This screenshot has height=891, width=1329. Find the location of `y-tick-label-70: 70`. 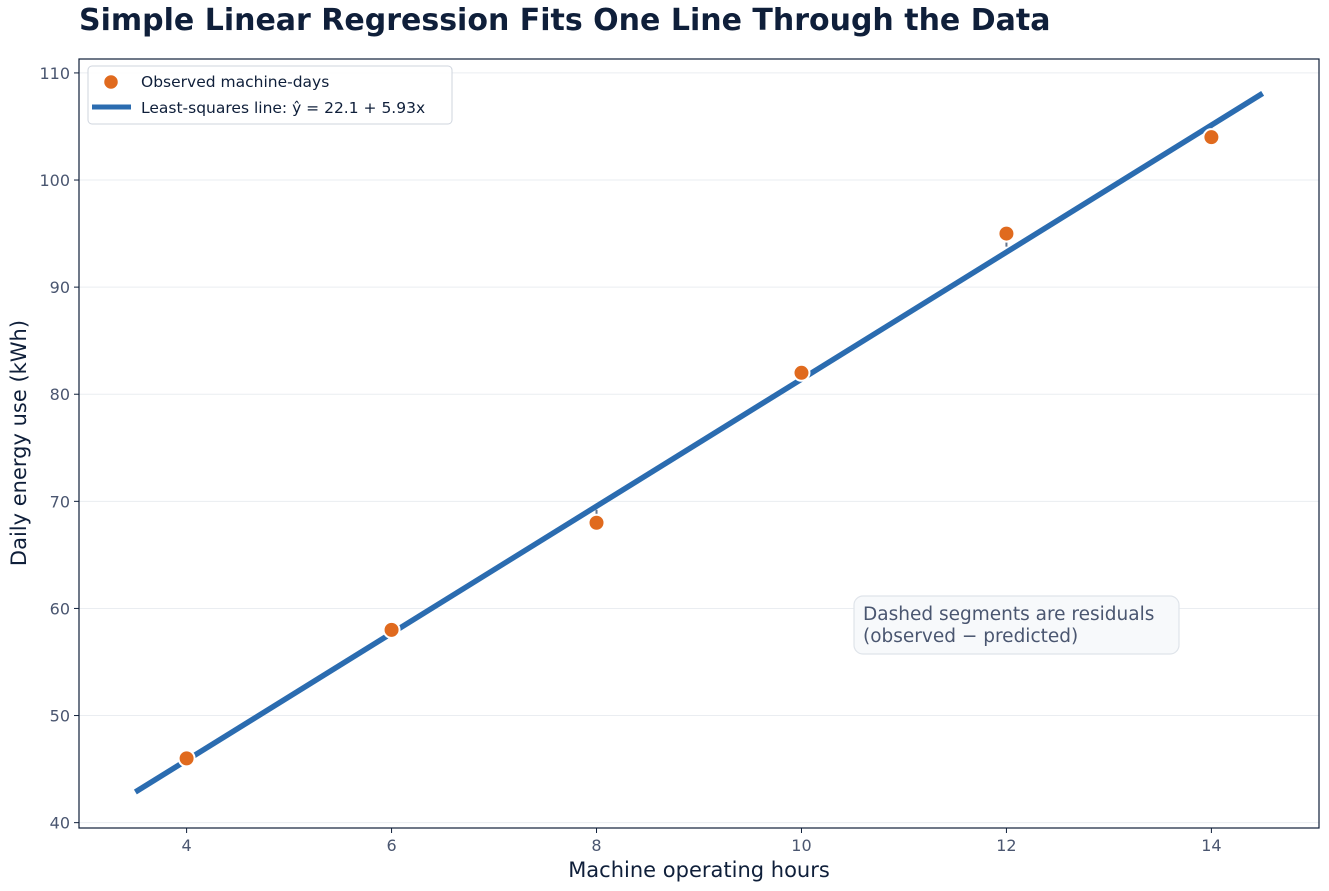

y-tick-label-70: 70 is located at coordinates (60, 501).